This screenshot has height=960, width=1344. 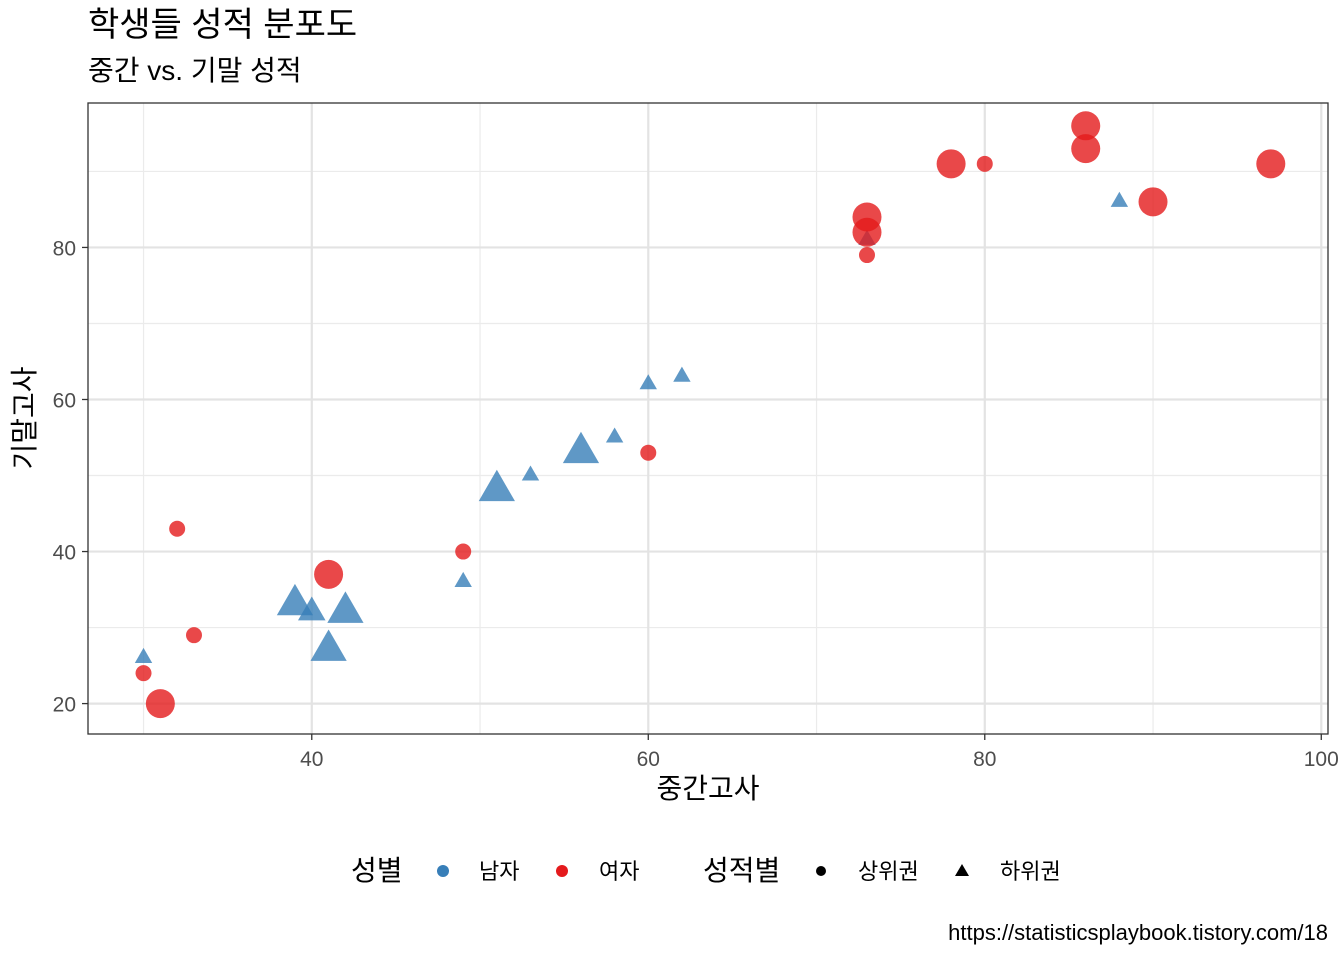 What do you see at coordinates (741, 870) in the screenshot?
I see `legend-shape-title: 성적별` at bounding box center [741, 870].